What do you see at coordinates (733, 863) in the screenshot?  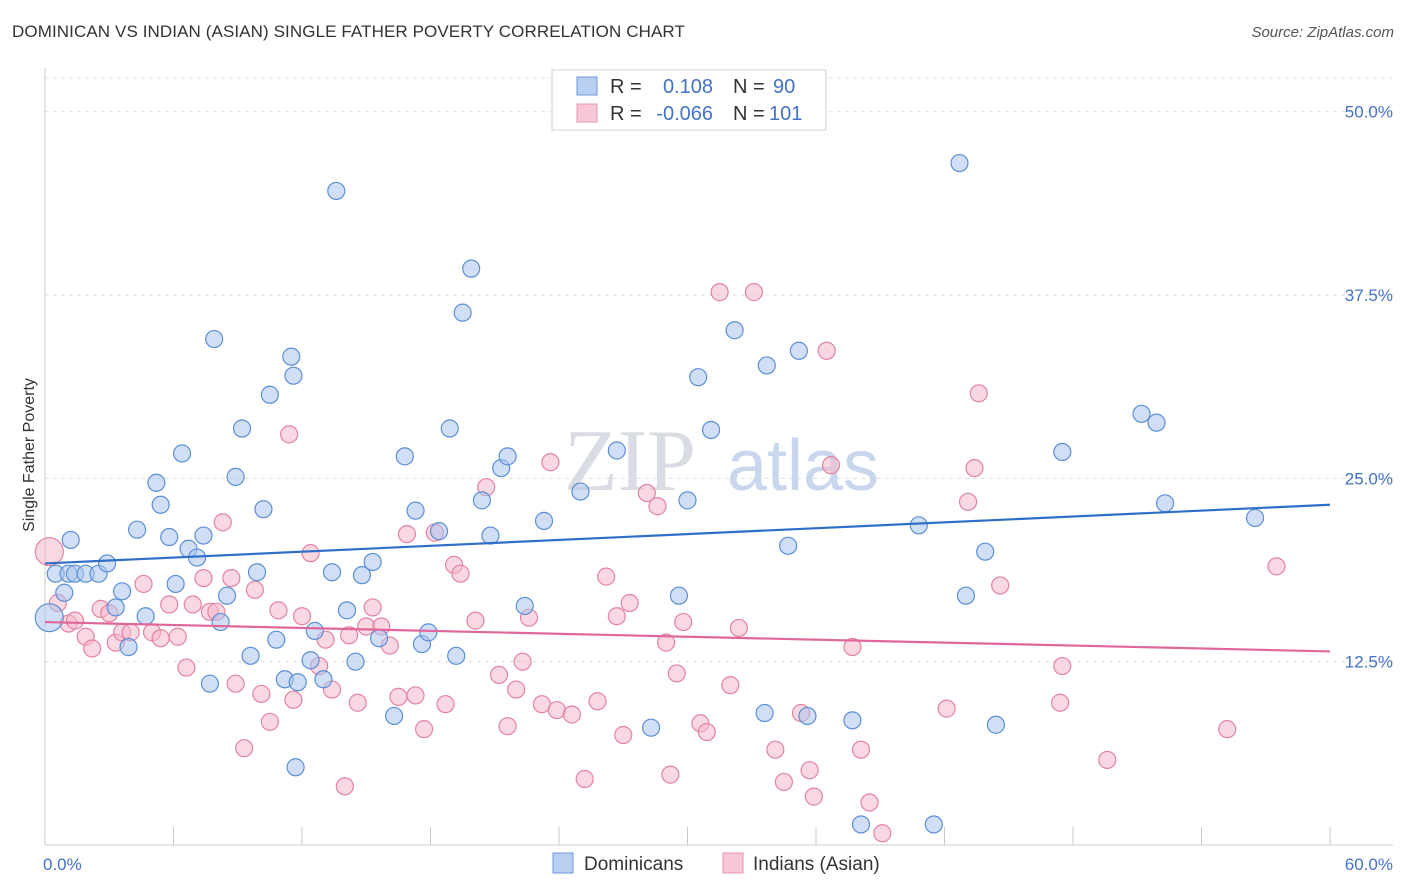 I see `bottom-legend-swatch-indians` at bounding box center [733, 863].